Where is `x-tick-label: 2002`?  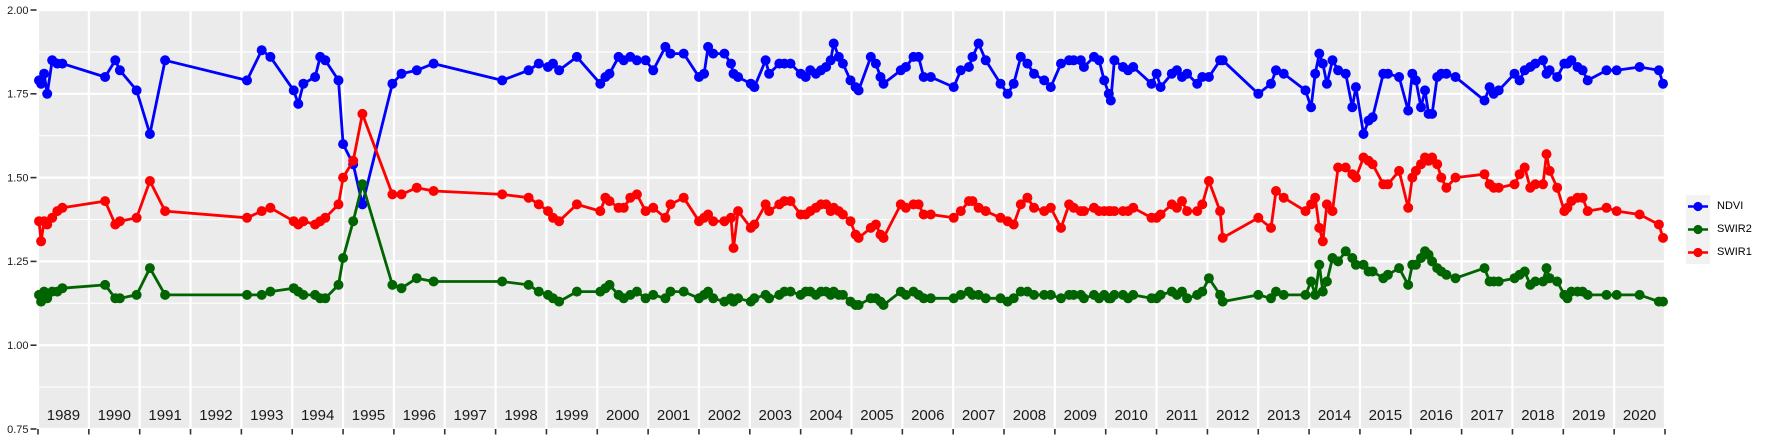
x-tick-label: 2002 is located at coordinates (724, 415).